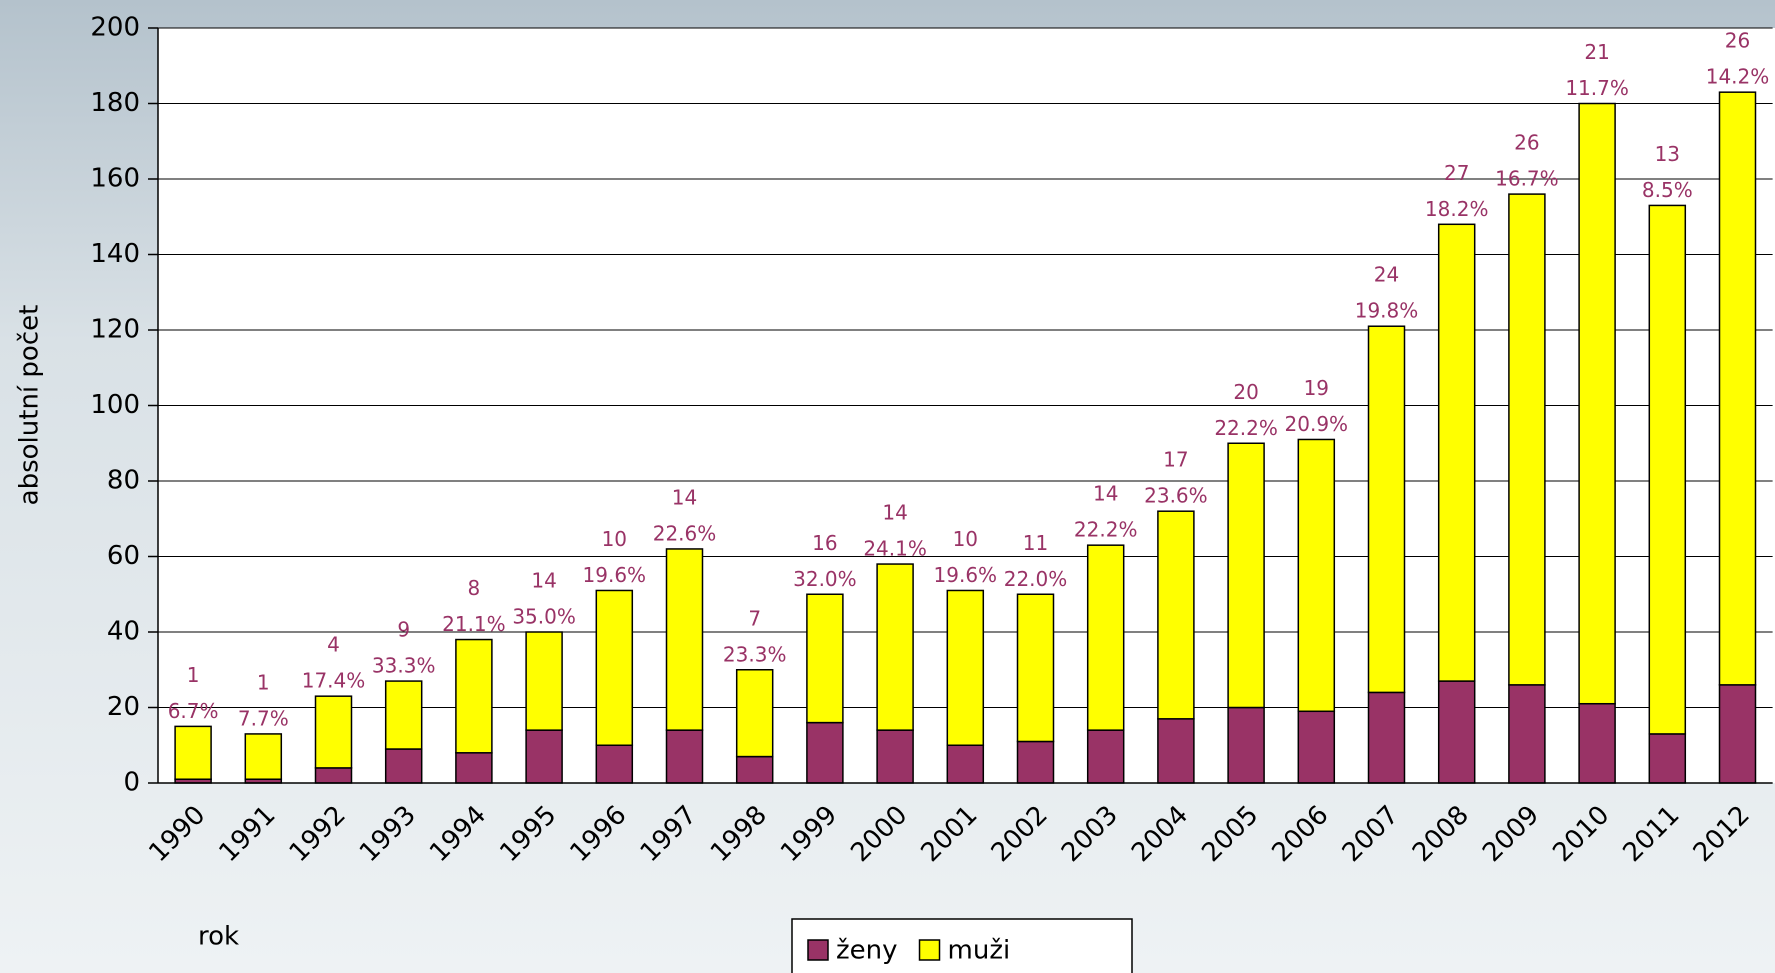 The width and height of the screenshot is (1775, 973). Describe the element at coordinates (1035, 543) in the screenshot. I see `value-label: 11` at that location.